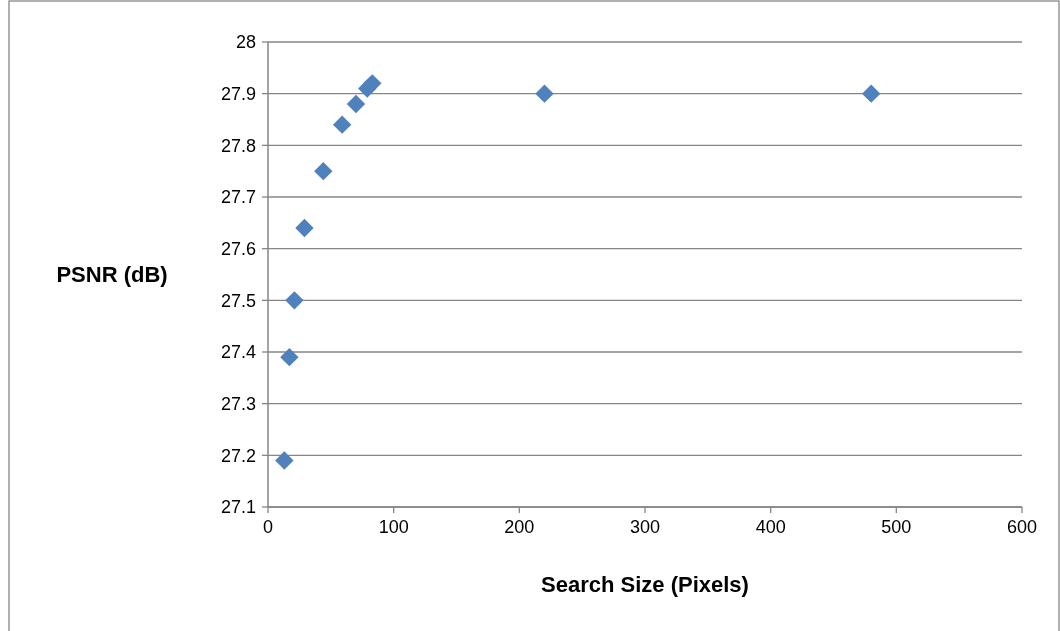 This screenshot has width=1060, height=631. What do you see at coordinates (238, 455) in the screenshot?
I see `y-tick-label: 27.2` at bounding box center [238, 455].